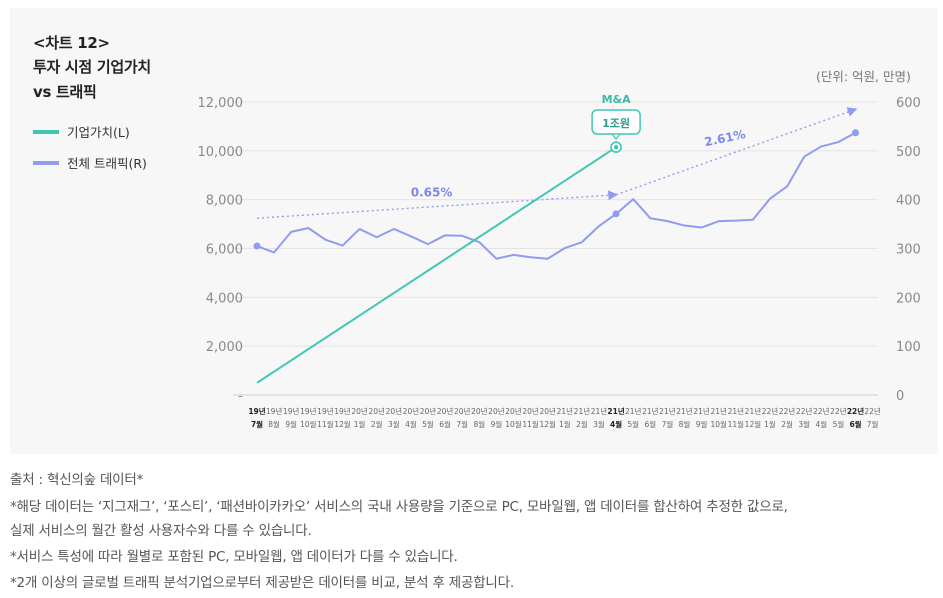  Describe the element at coordinates (46, 162) in the screenshot. I see `legend-swatch-traffic` at that location.